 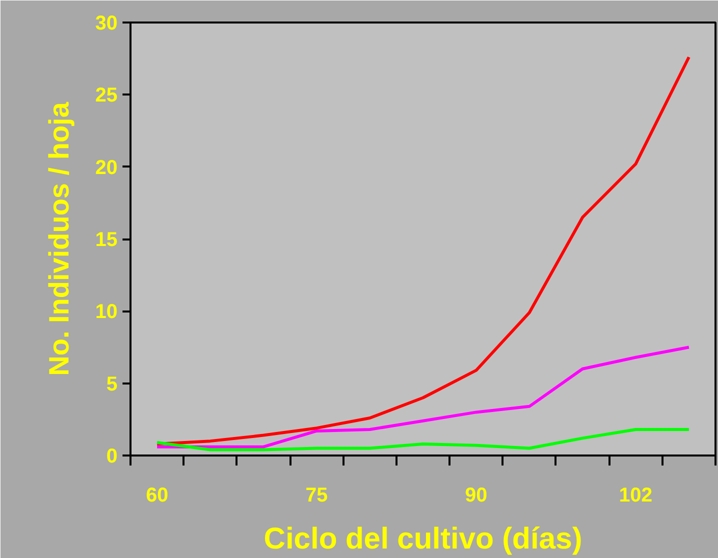 I want to click on y-tick-label: 25, so click(x=106, y=95).